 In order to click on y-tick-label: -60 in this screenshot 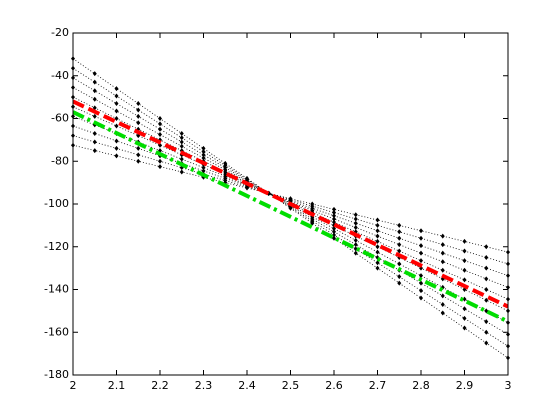, I will do `click(60, 118)`.